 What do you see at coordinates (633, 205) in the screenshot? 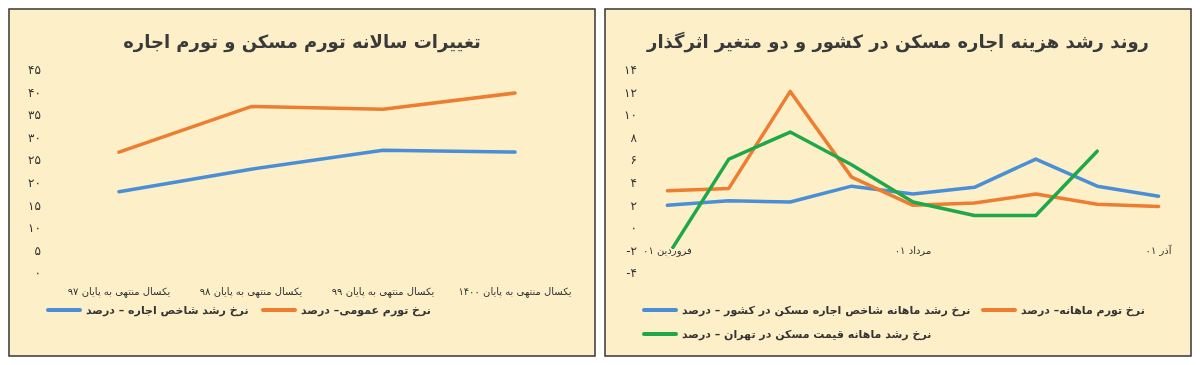
I see `y-tick-label: ۲` at bounding box center [633, 205].